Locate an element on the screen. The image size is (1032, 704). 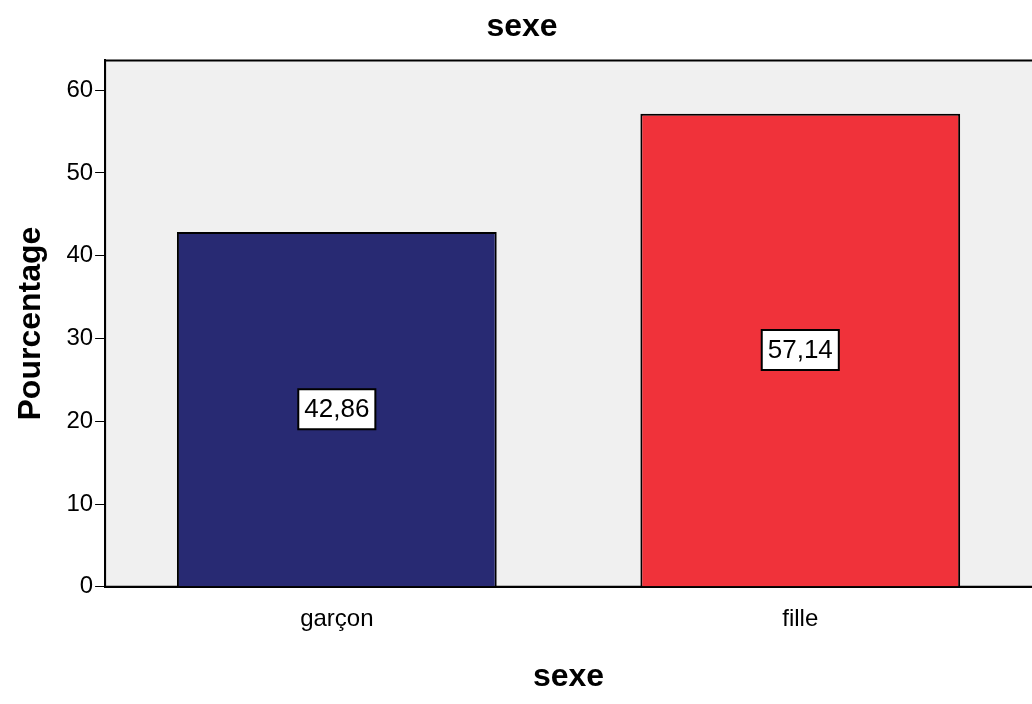
y-tick-label: 0 is located at coordinates (86, 585).